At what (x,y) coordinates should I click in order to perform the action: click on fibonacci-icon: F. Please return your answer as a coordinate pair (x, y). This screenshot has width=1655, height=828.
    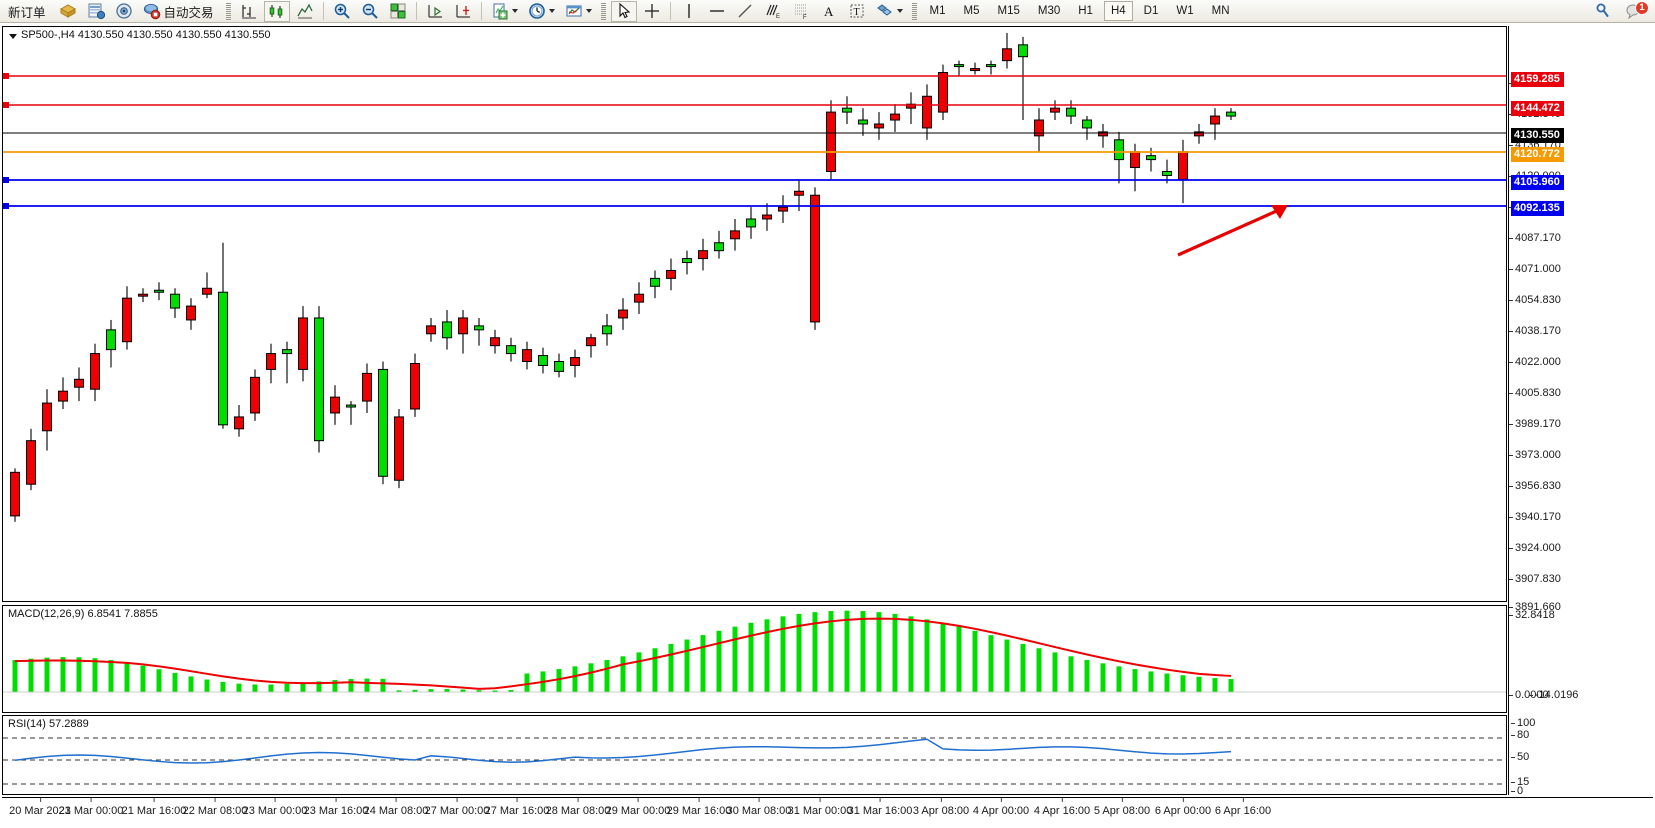
    Looking at the image, I should click on (801, 11).